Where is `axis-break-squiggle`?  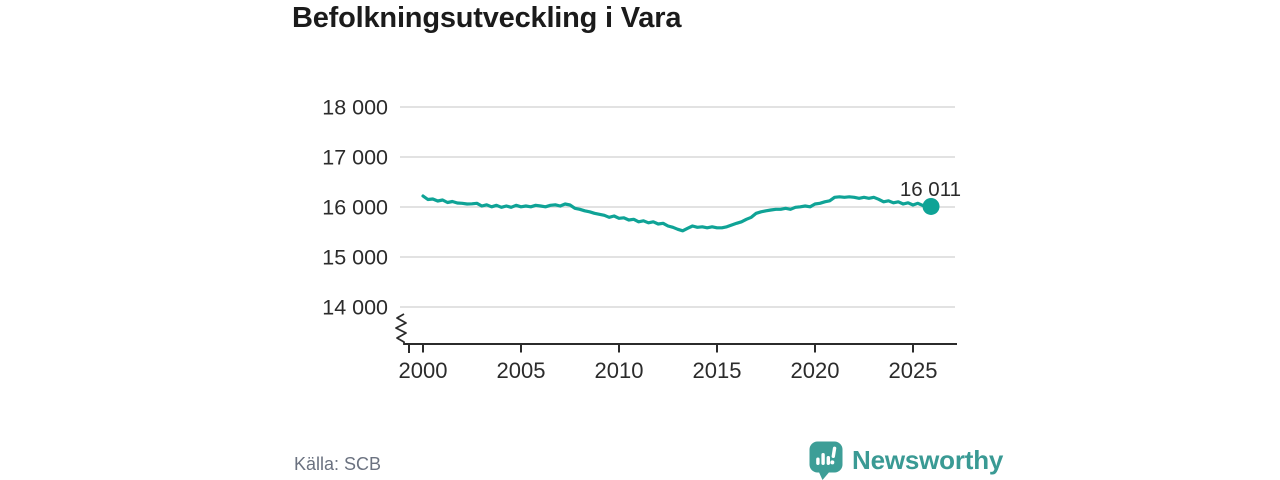
axis-break-squiggle is located at coordinates (401, 329).